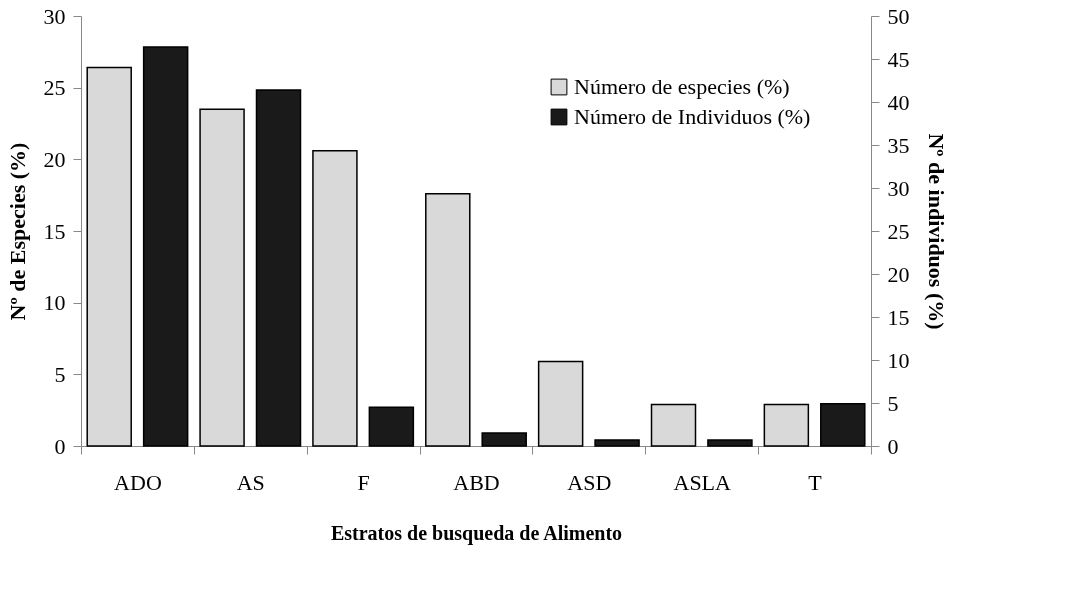 The width and height of the screenshot is (1076, 597). I want to click on x-tick-label: AS, so click(250, 482).